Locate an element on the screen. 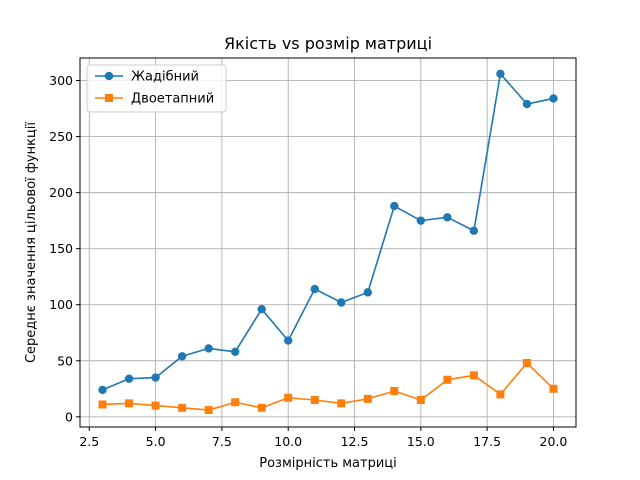 The height and width of the screenshot is (480, 640). x-tick-label: 17.5 is located at coordinates (487, 441).